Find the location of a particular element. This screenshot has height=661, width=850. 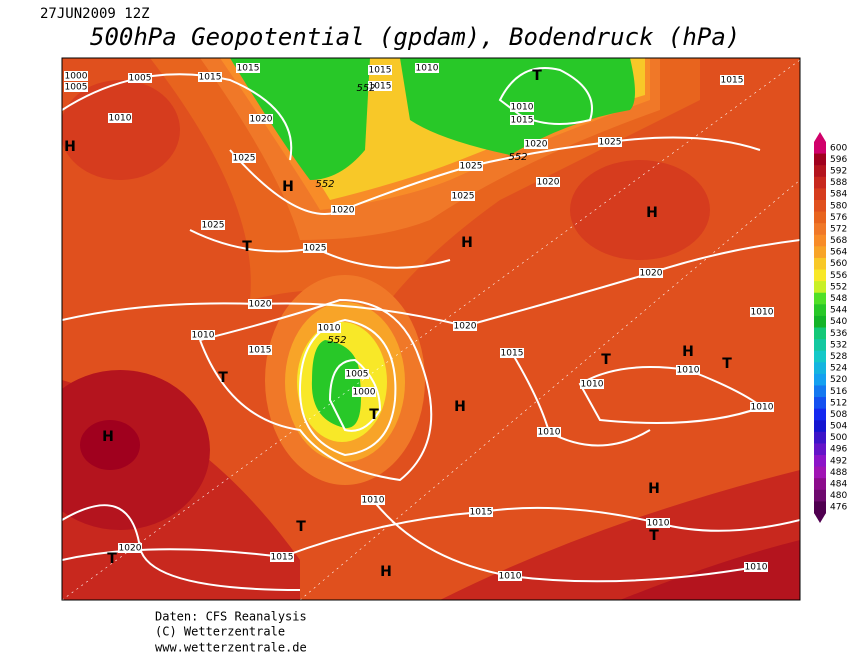

colorbar-label: 576 is located at coordinates (838, 218).